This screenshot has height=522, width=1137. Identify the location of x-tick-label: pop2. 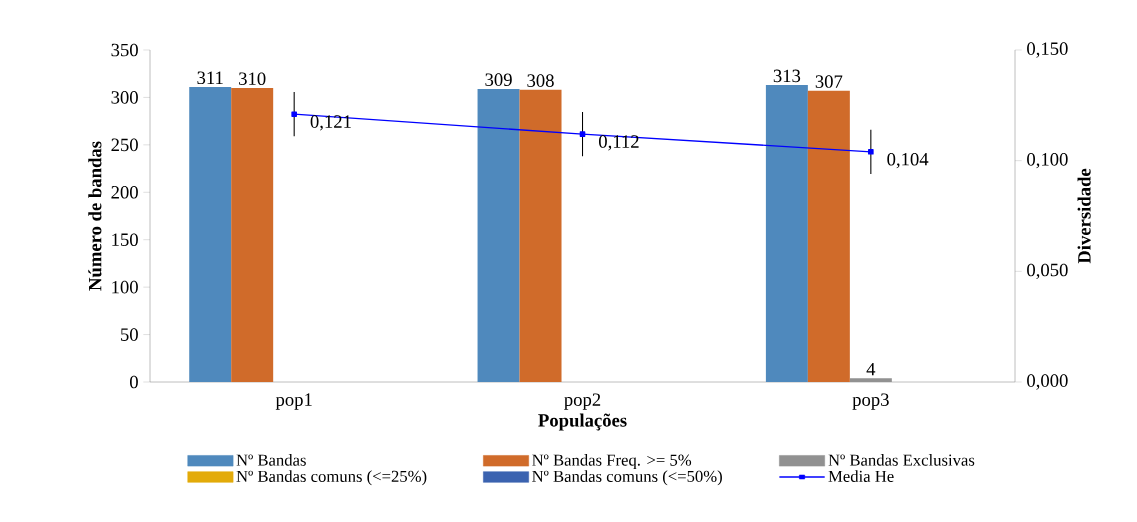
(582, 401).